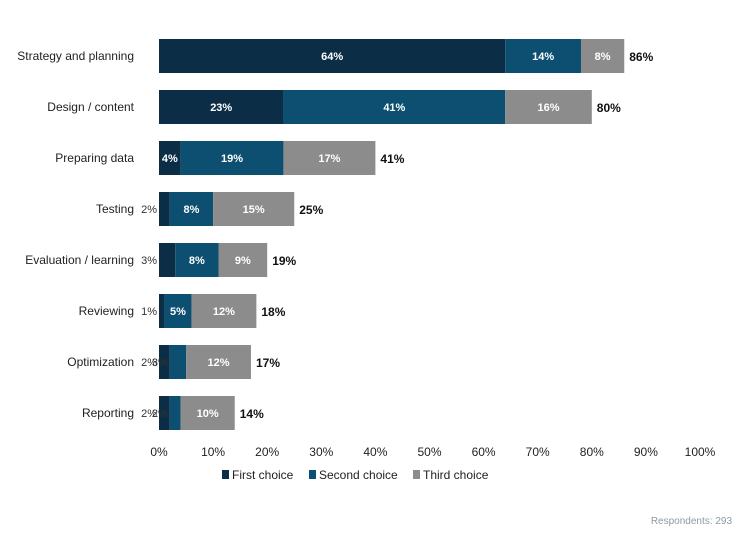 This screenshot has width=741, height=555. I want to click on x-tick-label: 90%, so click(646, 452).